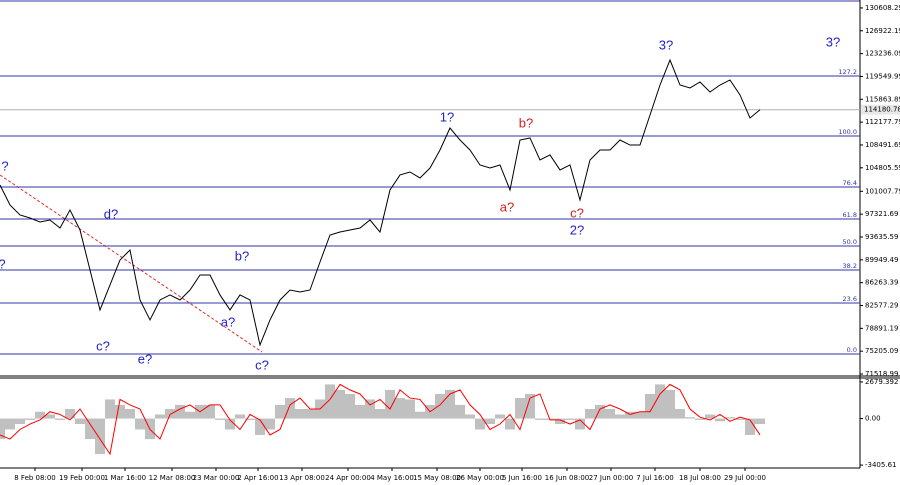 This screenshot has height=485, width=900. What do you see at coordinates (882, 191) in the screenshot?
I see `y-tick-label: 101007.79` at bounding box center [882, 191].